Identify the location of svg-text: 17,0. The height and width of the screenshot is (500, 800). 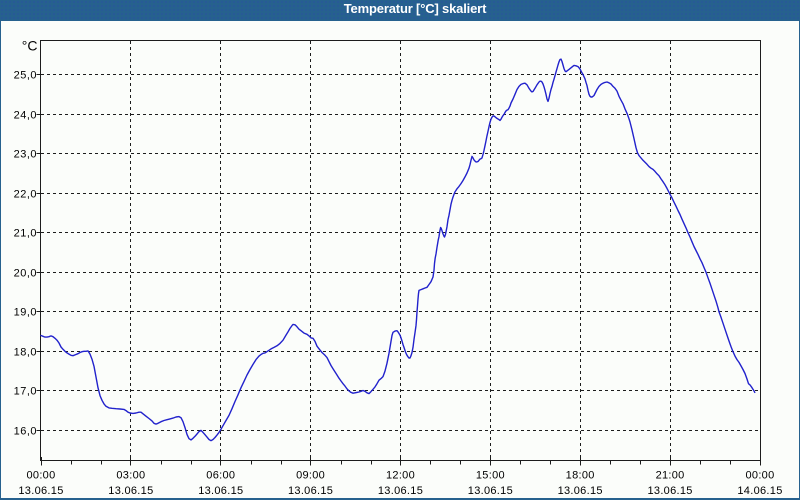
(25, 392).